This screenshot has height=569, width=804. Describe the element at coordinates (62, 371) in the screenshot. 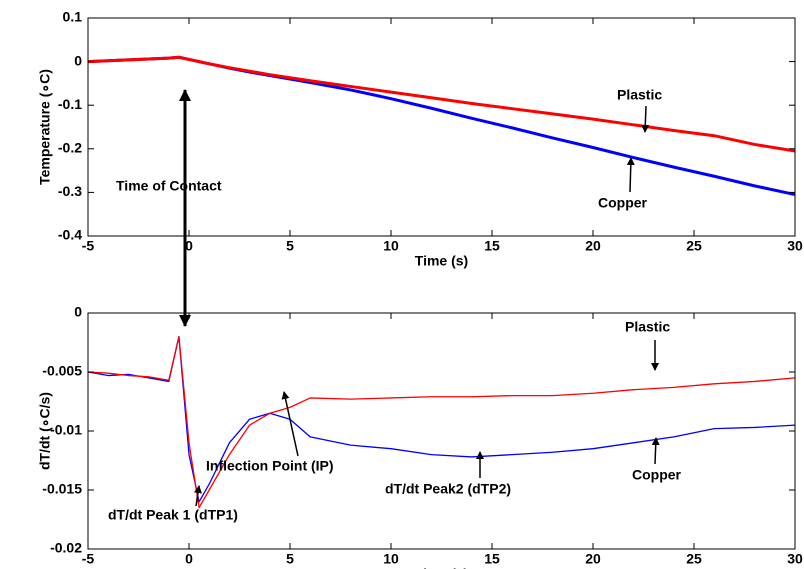

I see `y-tick-label: -0.005` at that location.